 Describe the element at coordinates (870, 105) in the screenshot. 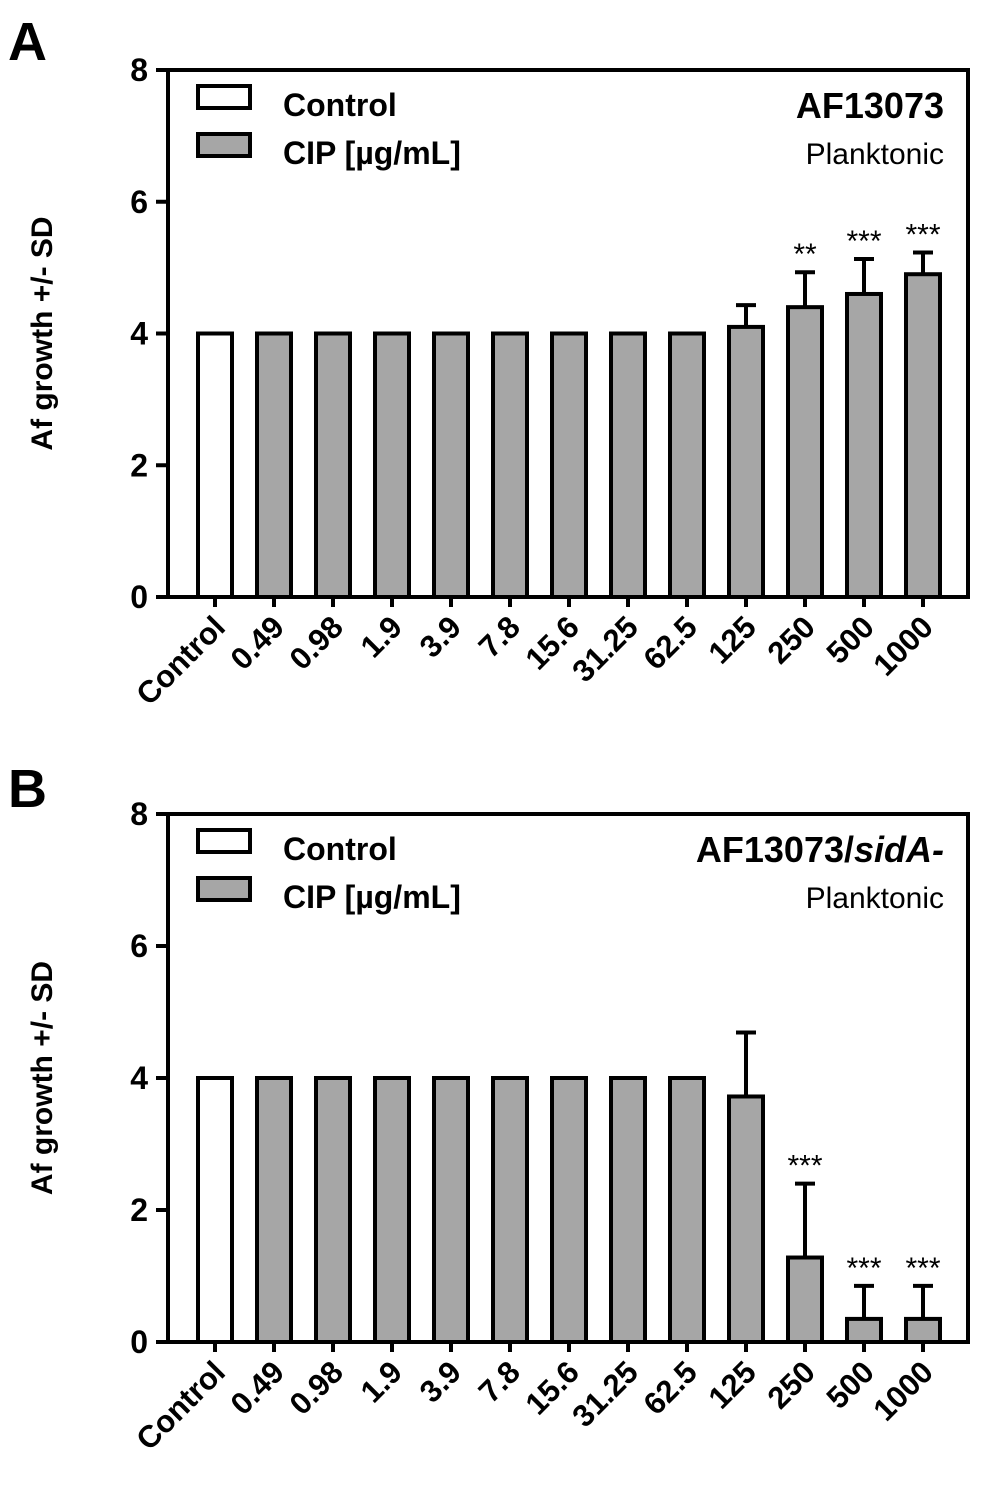

I see `strain-label: AF13073` at that location.